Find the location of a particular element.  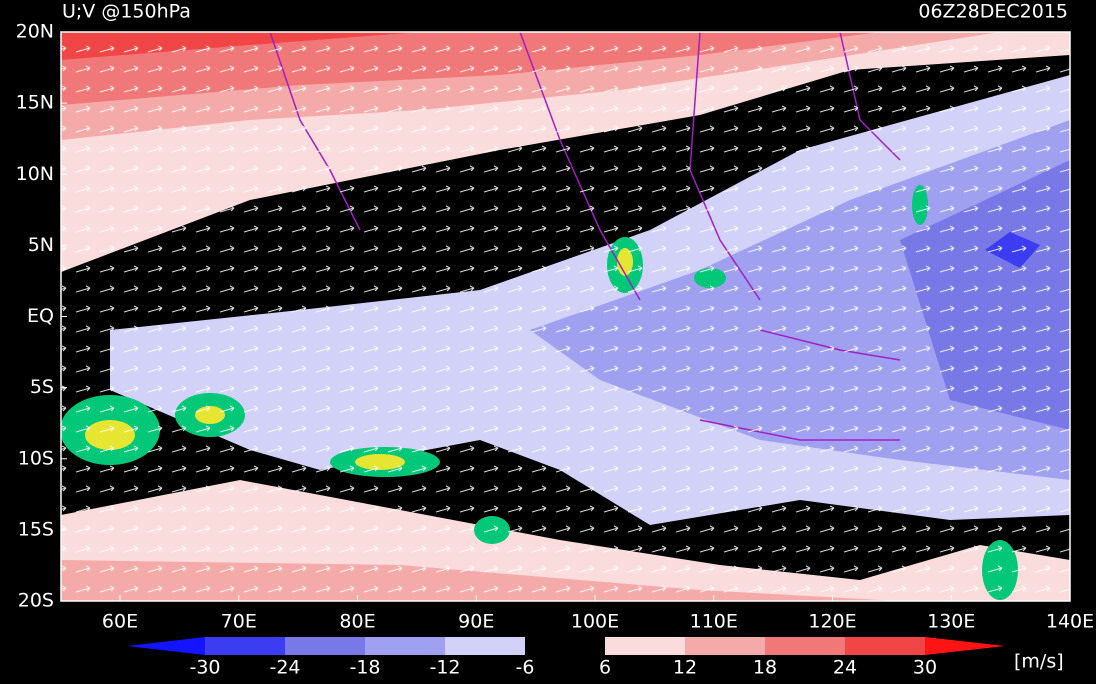

lon-label: 130E is located at coordinates (951, 622).